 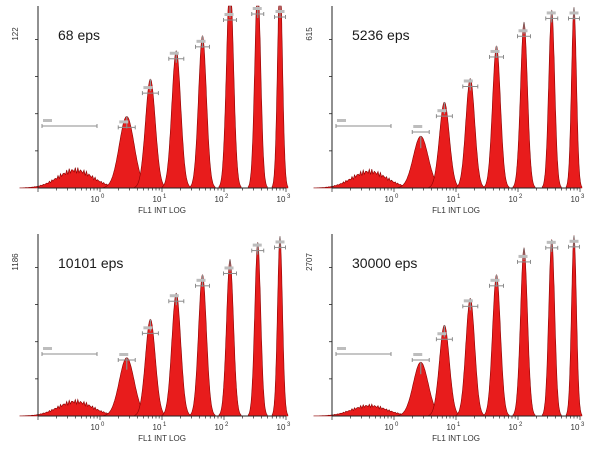 I want to click on y-max-label: 1186, so click(x=15, y=262).